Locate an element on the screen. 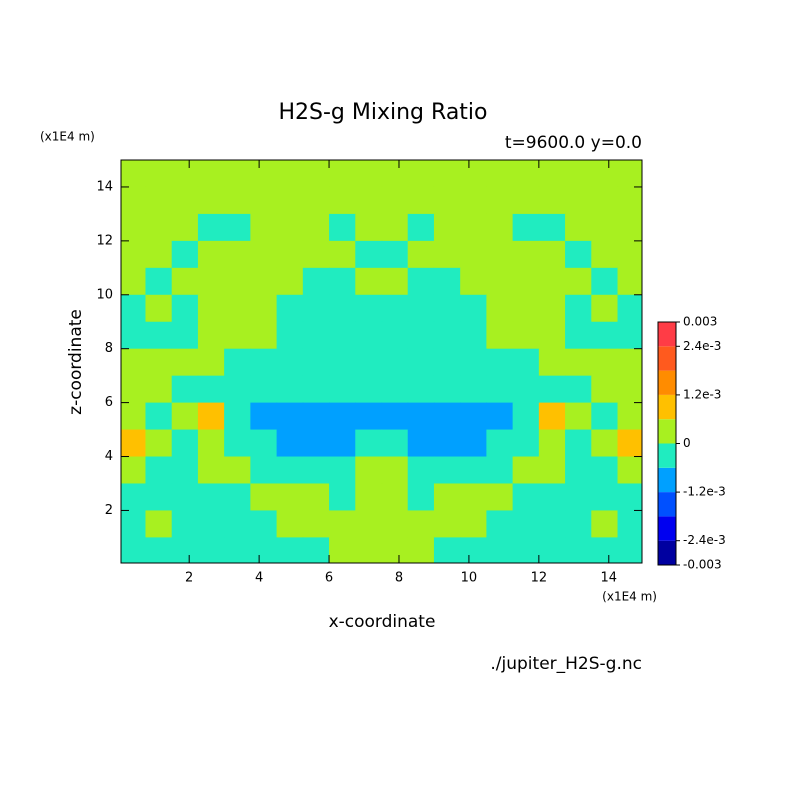 The image size is (804, 804). x-unit: (x1E4 m) is located at coordinates (629, 597).